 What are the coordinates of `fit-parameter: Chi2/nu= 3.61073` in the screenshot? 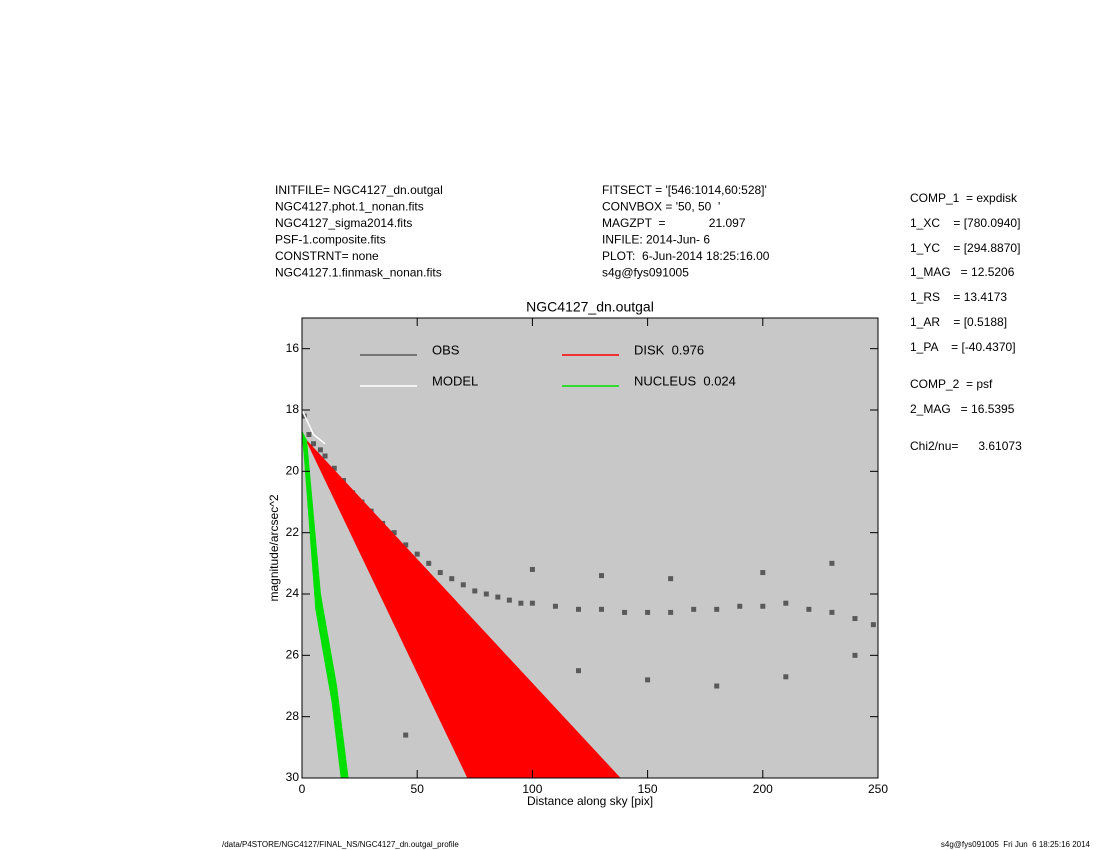 It's located at (966, 446).